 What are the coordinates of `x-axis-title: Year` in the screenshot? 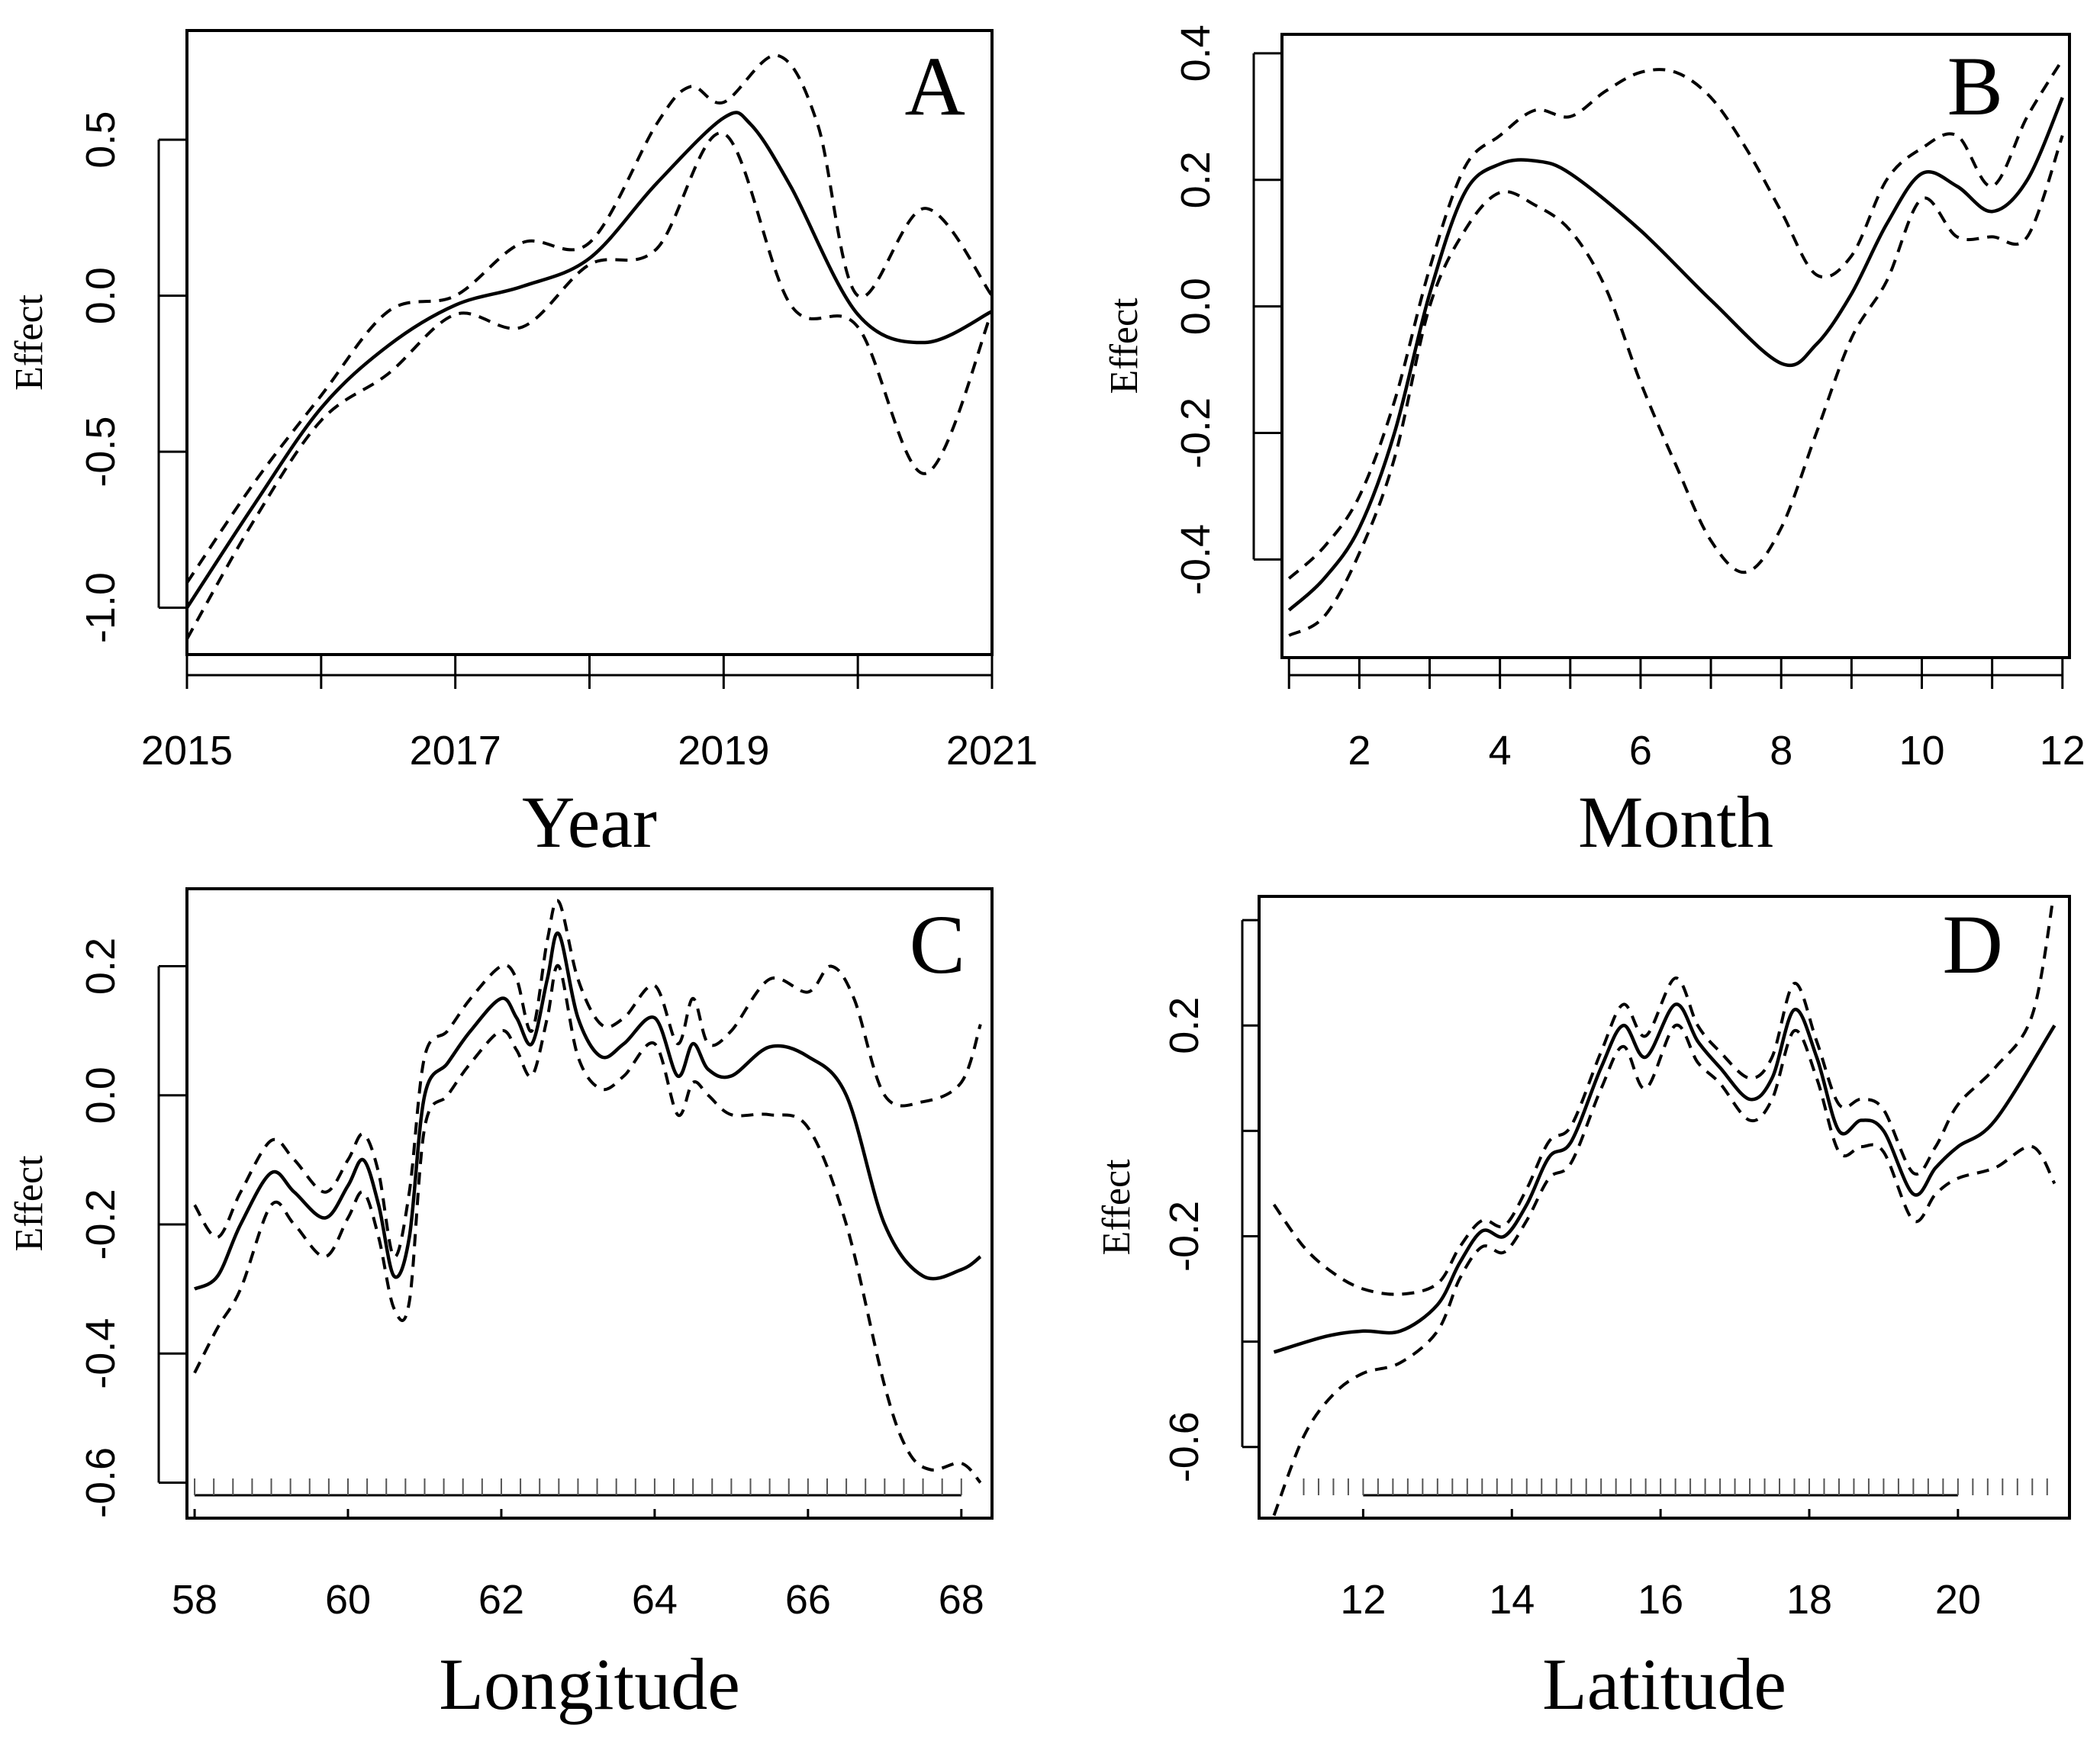 It's located at (590, 822).